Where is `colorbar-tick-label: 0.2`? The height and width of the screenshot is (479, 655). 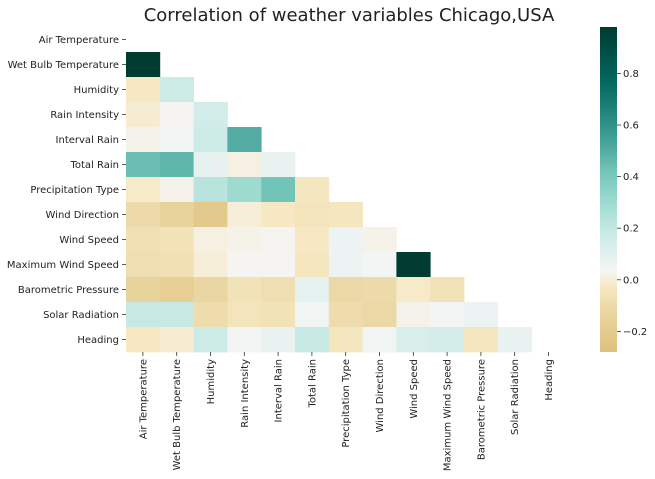
colorbar-tick-label: 0.2 is located at coordinates (631, 229).